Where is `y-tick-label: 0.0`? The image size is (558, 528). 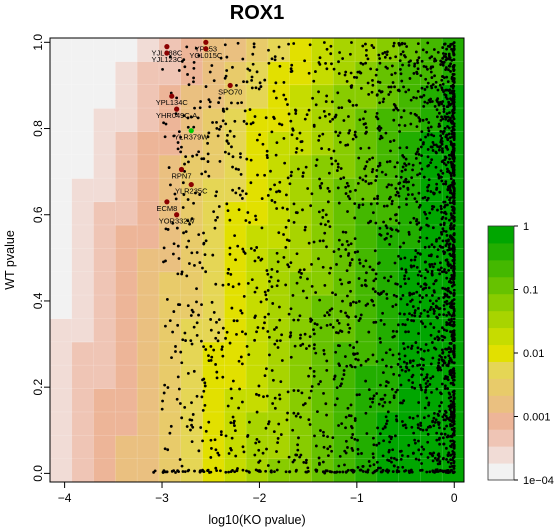
y-tick-label: 0.0 is located at coordinates (38, 473).